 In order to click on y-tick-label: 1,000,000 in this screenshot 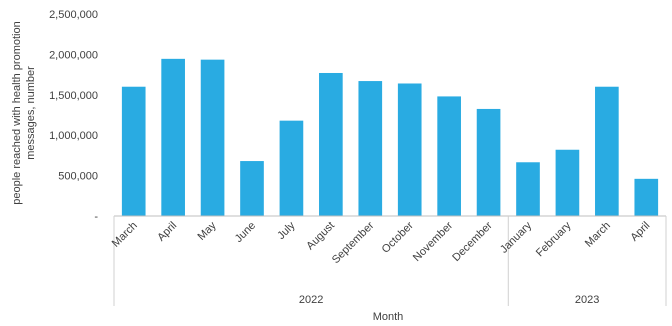, I will do `click(73, 136)`.